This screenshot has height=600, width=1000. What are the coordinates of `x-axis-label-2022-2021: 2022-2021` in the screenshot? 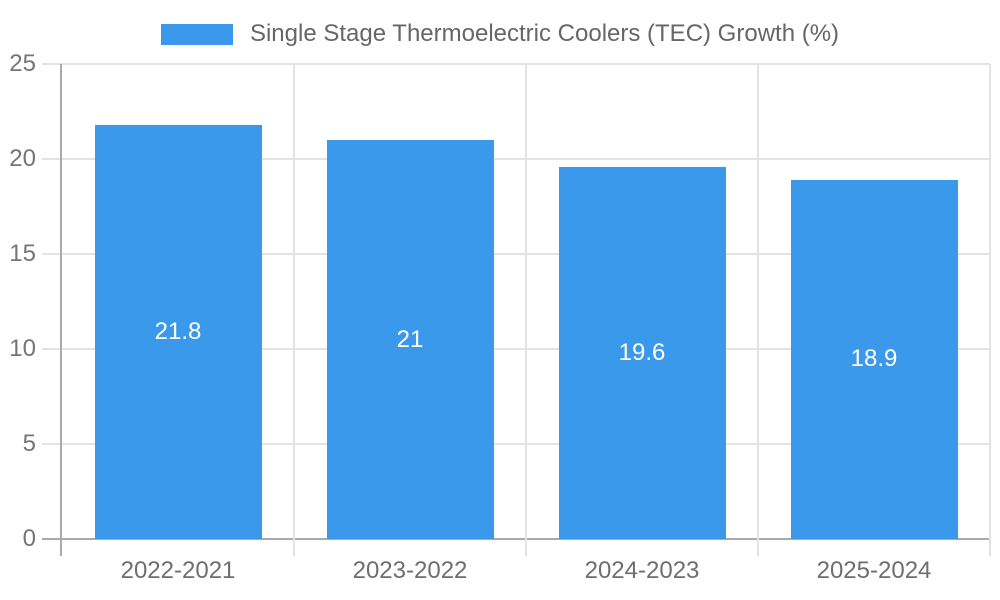 It's located at (178, 570).